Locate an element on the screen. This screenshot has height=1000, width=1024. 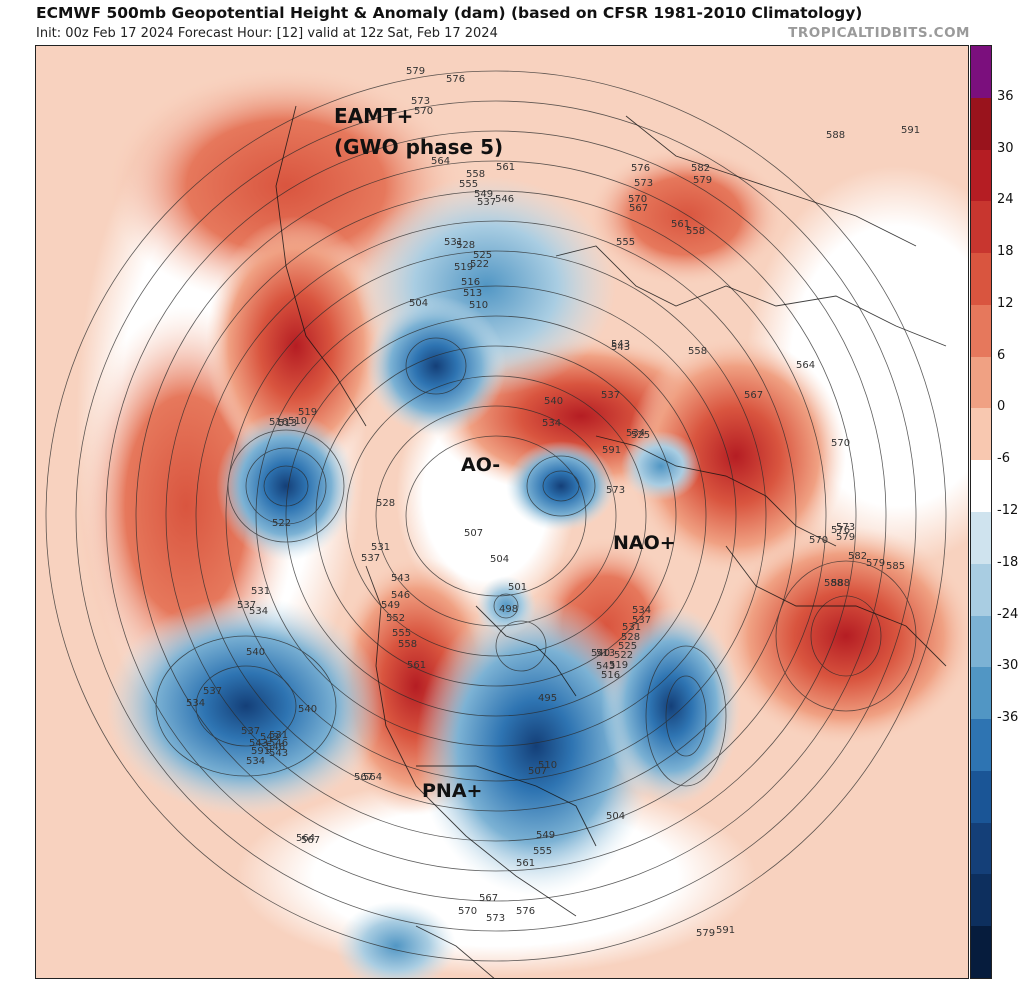
contour-label: 519 is located at coordinates (618, 665).